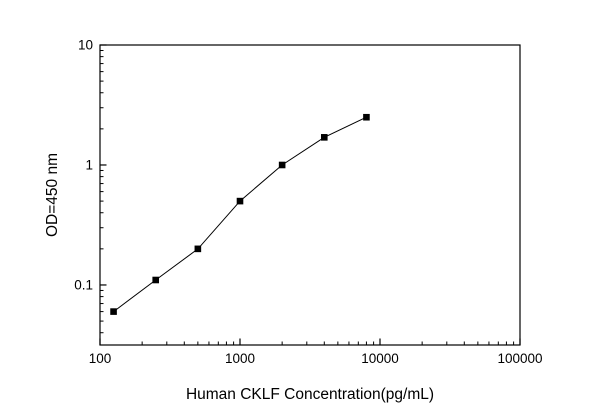  What do you see at coordinates (240, 358) in the screenshot?
I see `x-tick-label: 1000` at bounding box center [240, 358].